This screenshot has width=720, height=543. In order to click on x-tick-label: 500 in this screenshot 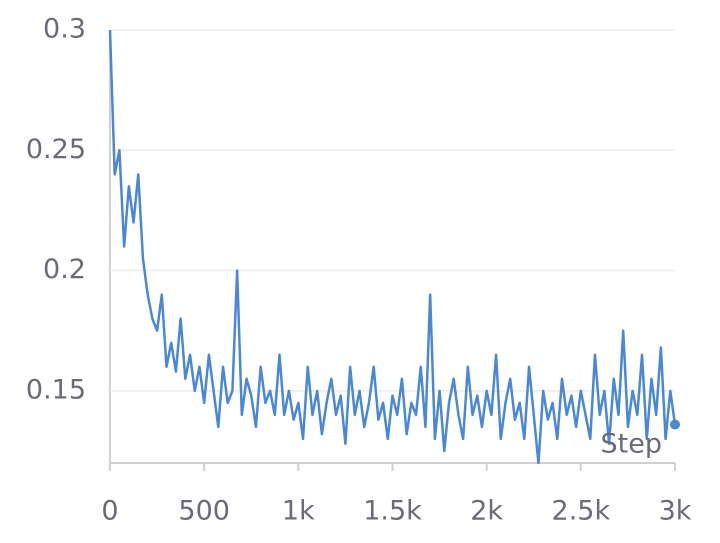, I will do `click(204, 511)`.